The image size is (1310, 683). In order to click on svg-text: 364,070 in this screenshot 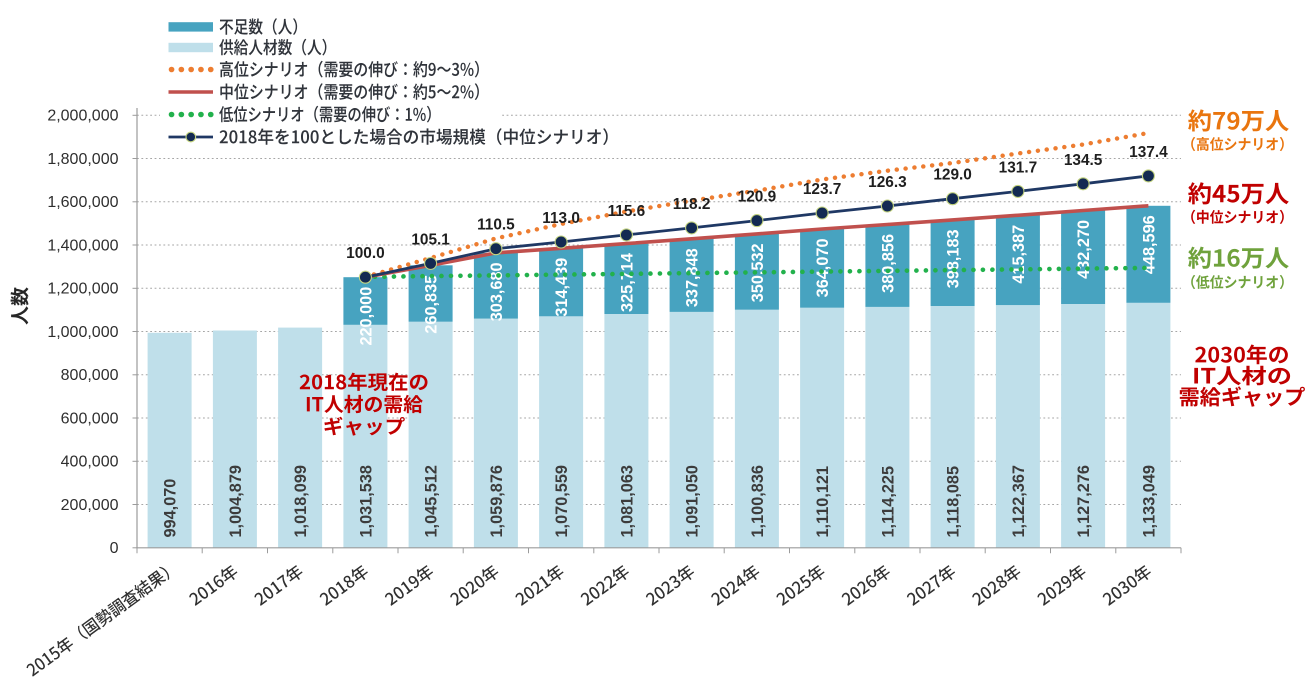, I will do `click(823, 268)`.